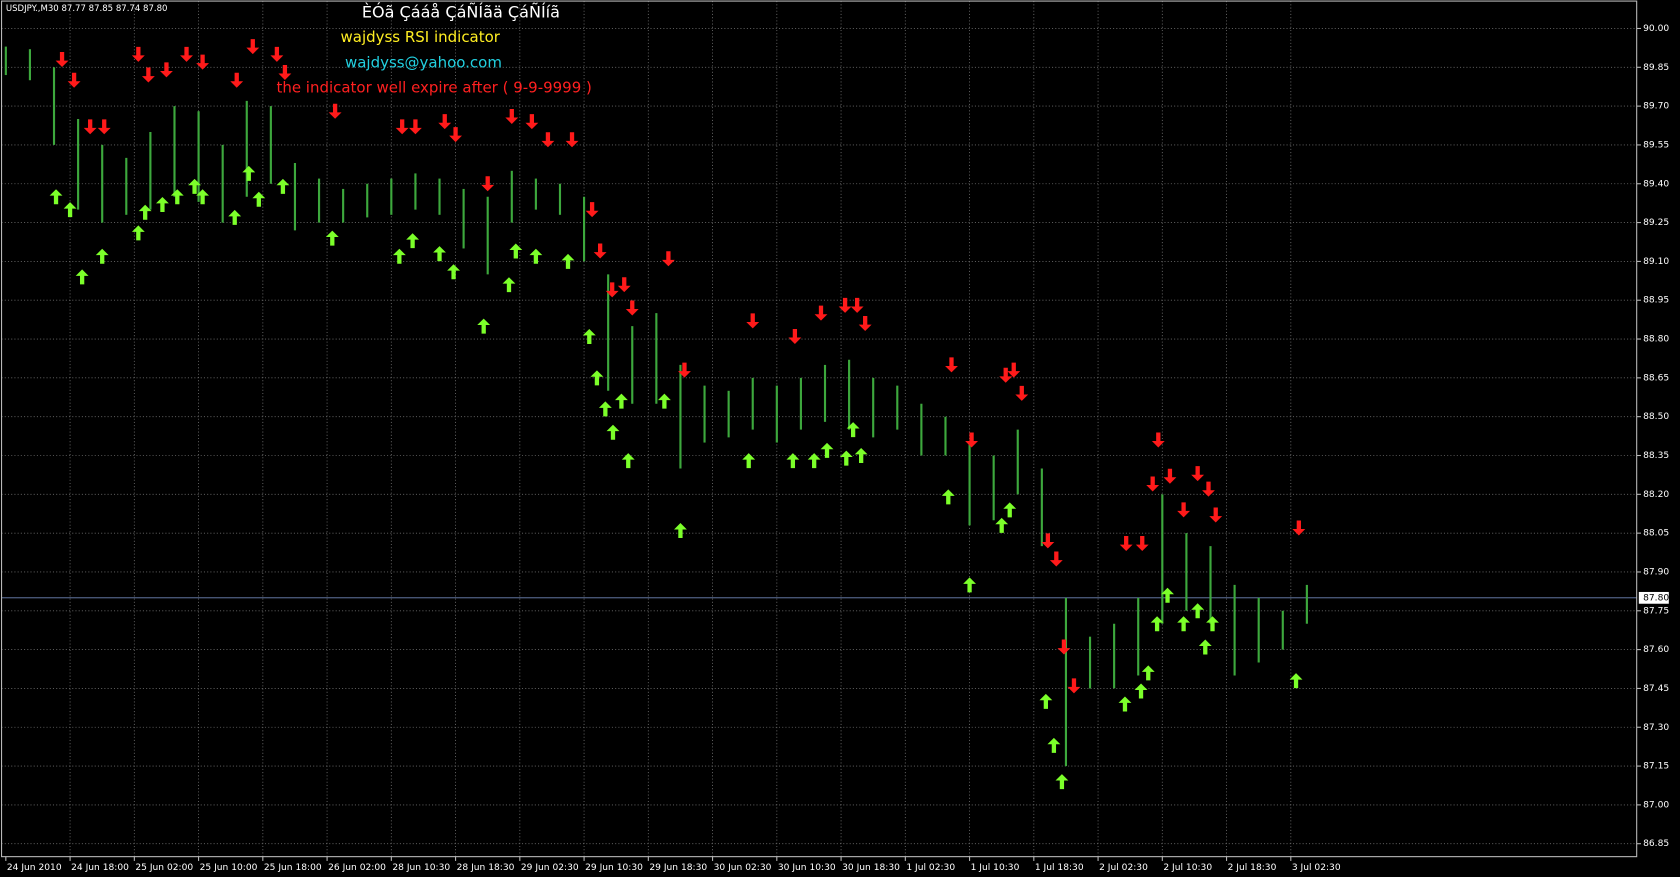  I want to click on y-tick-label: 86.85, so click(1656, 844).